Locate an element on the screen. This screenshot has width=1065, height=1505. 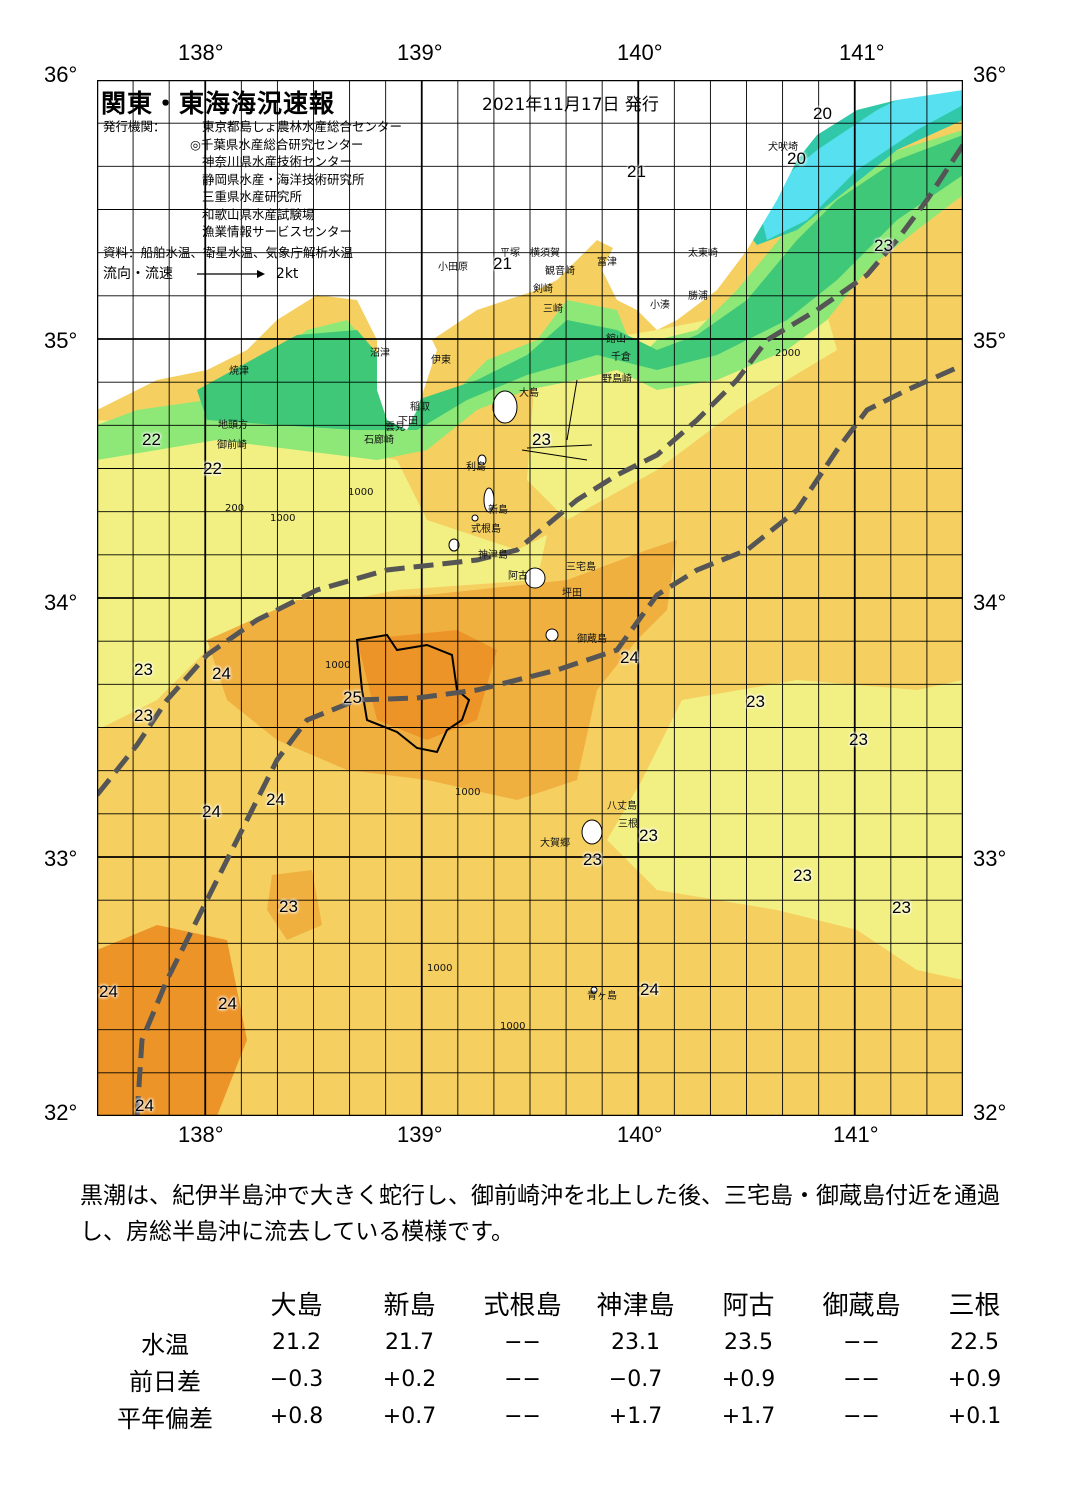
flow-vectors is located at coordinates (557, 420).